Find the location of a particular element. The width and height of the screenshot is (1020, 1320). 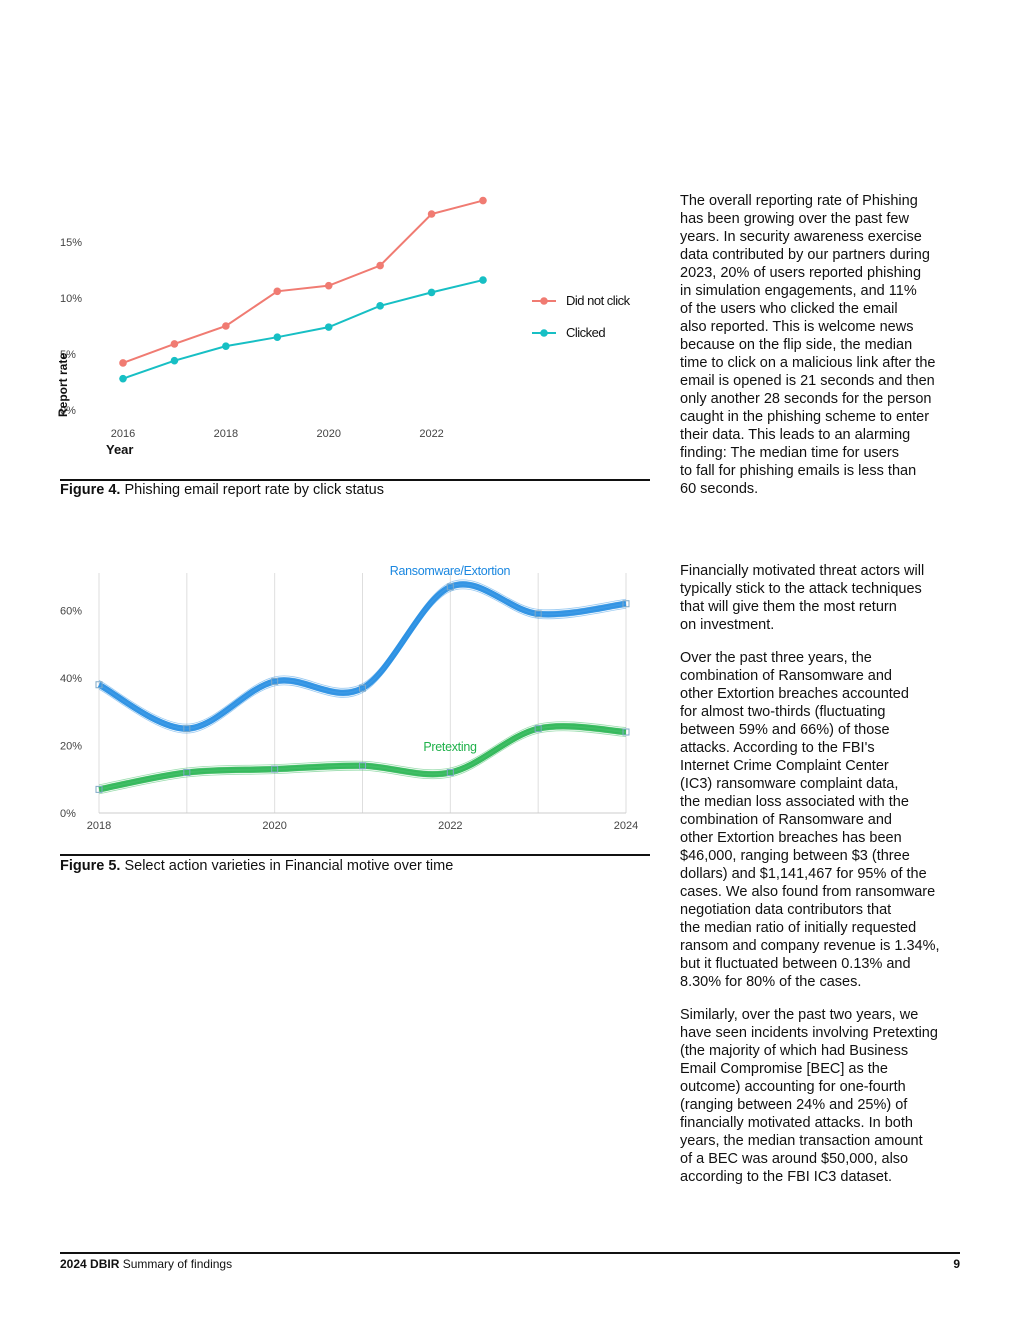

figure4-legend-label: Did not click is located at coordinates (598, 300).